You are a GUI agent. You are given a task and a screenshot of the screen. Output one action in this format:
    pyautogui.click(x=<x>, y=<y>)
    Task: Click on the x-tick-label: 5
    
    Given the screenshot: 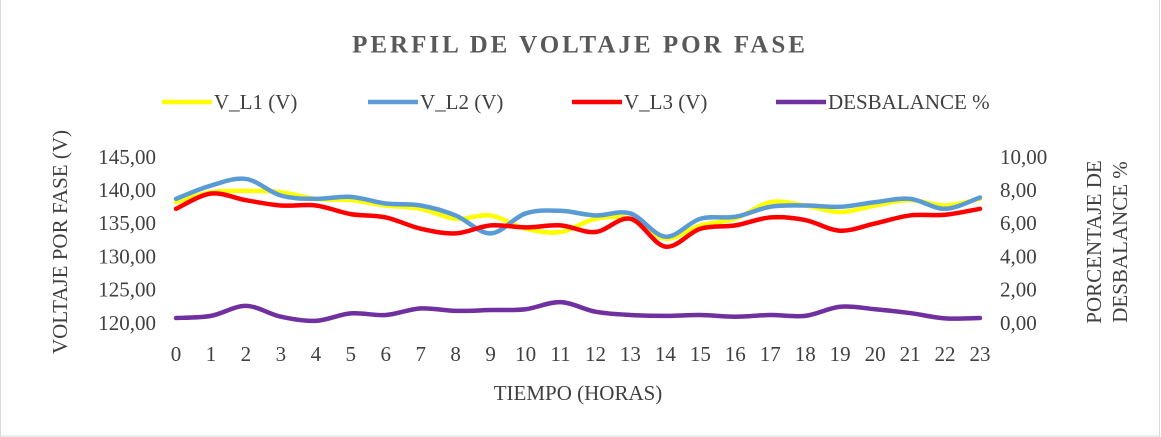 What is the action you would take?
    pyautogui.click(x=351, y=354)
    